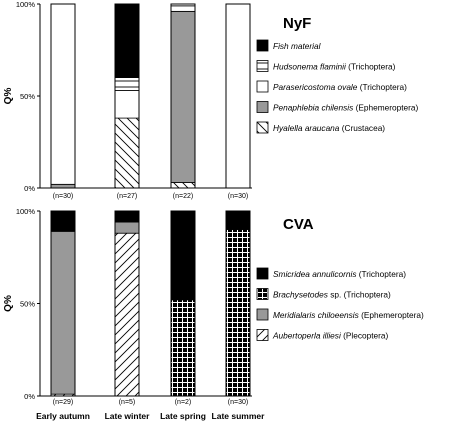  I want to click on bar-segment-brachysetodes-late-summer, so click(238, 313).